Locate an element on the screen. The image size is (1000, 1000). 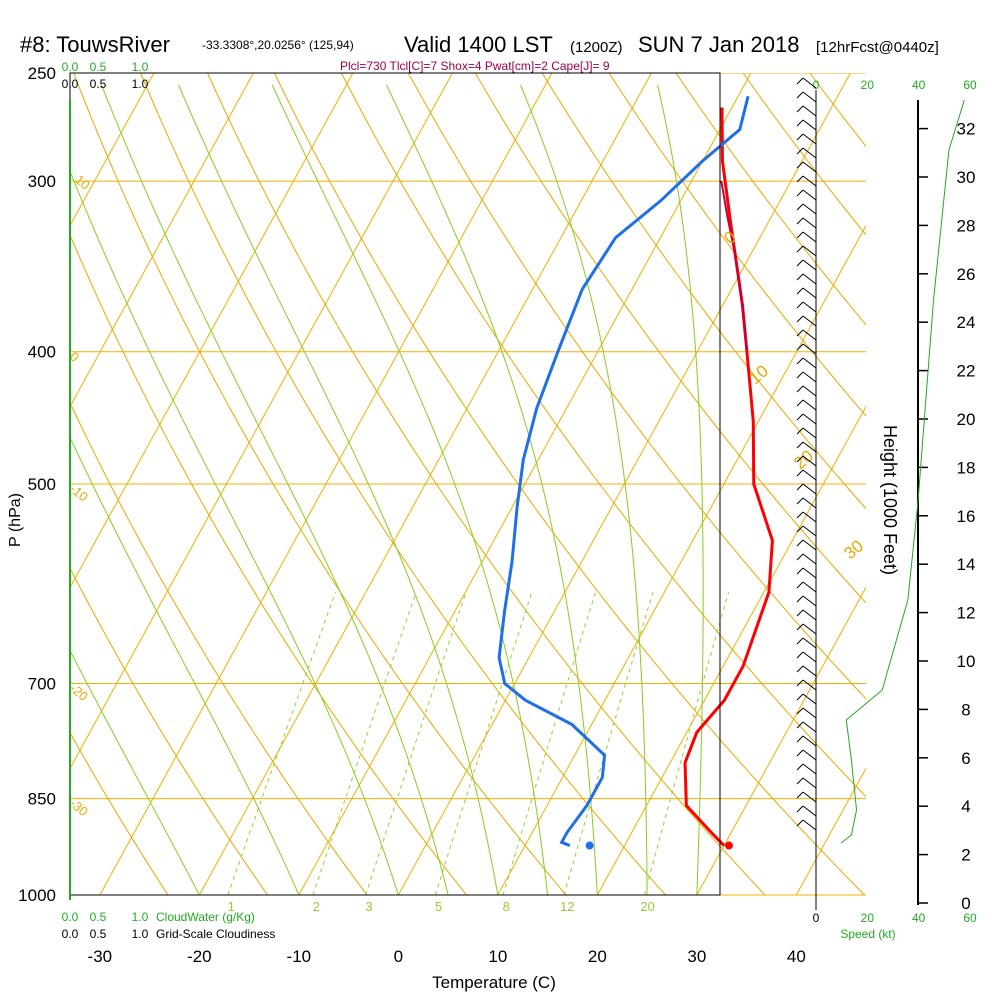
temperature-surface-point is located at coordinates (728, 845).